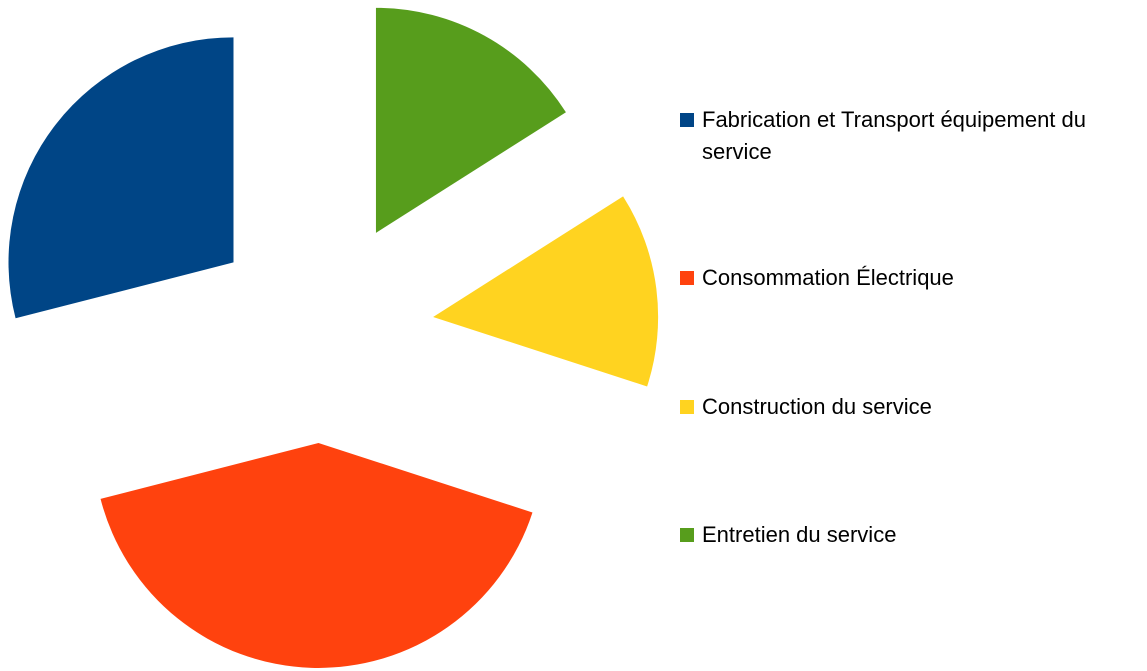  I want to click on legend-entry: Construction du service, so click(910, 407).